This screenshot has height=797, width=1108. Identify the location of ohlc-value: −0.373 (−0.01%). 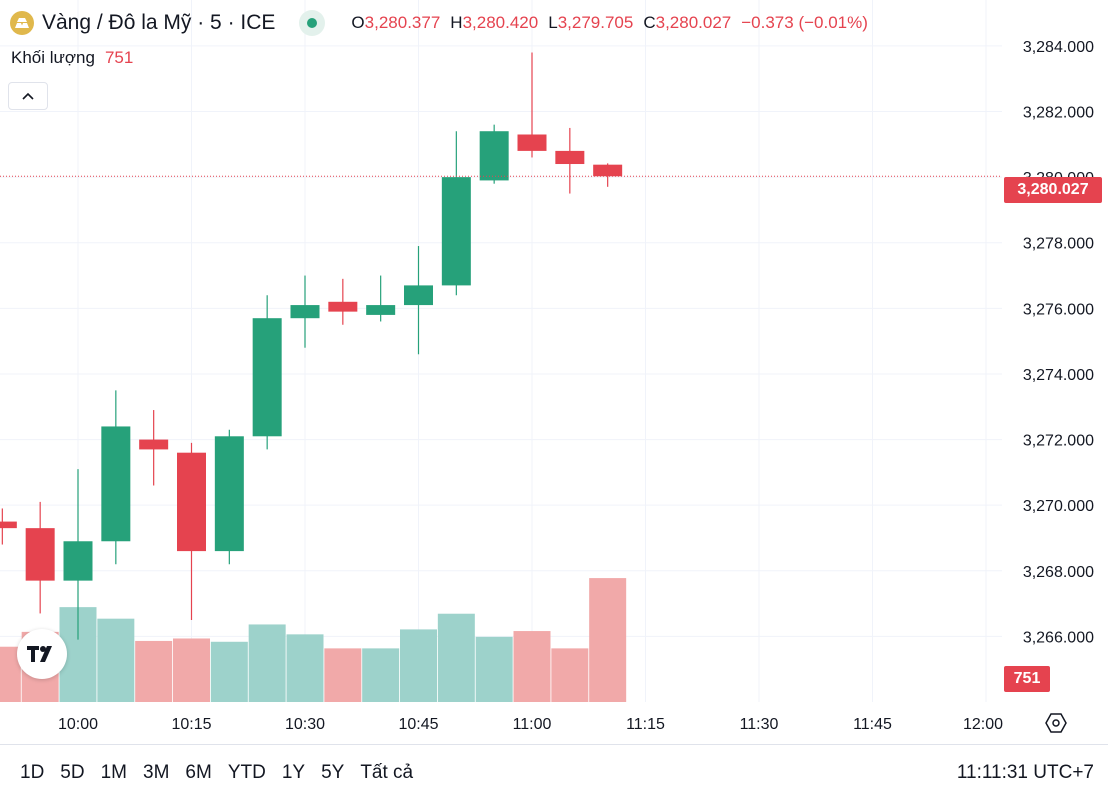
(804, 22).